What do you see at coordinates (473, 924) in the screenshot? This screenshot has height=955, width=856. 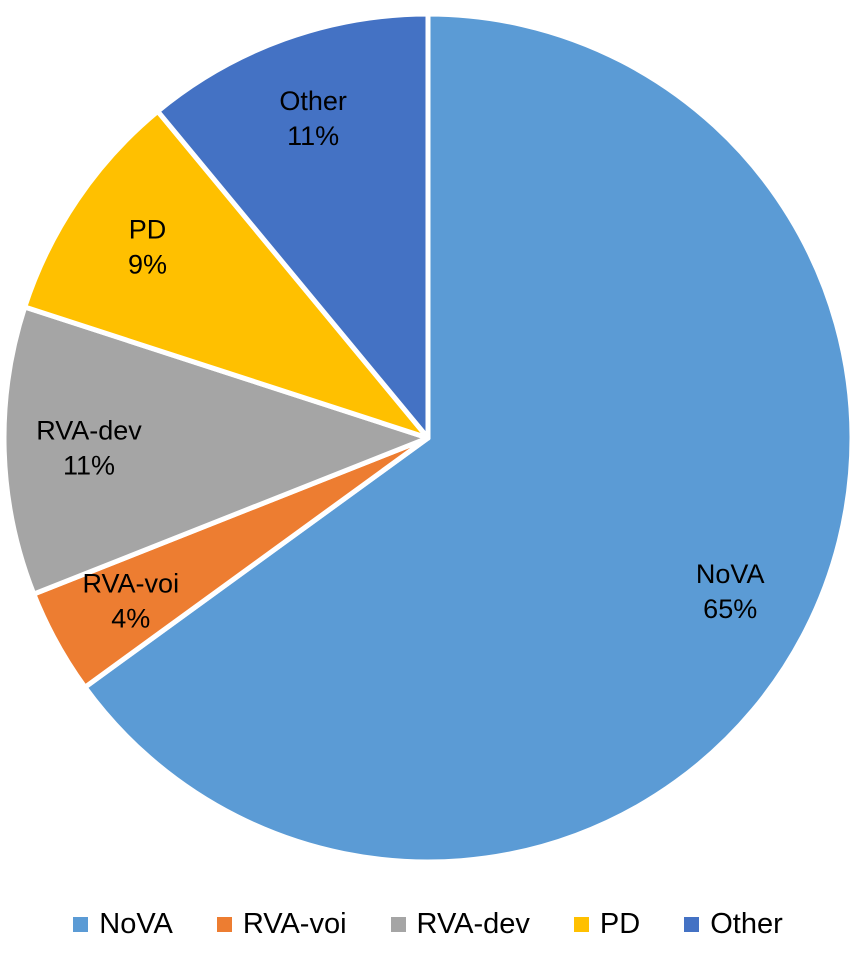 I see `legend-label: RVA-dev` at bounding box center [473, 924].